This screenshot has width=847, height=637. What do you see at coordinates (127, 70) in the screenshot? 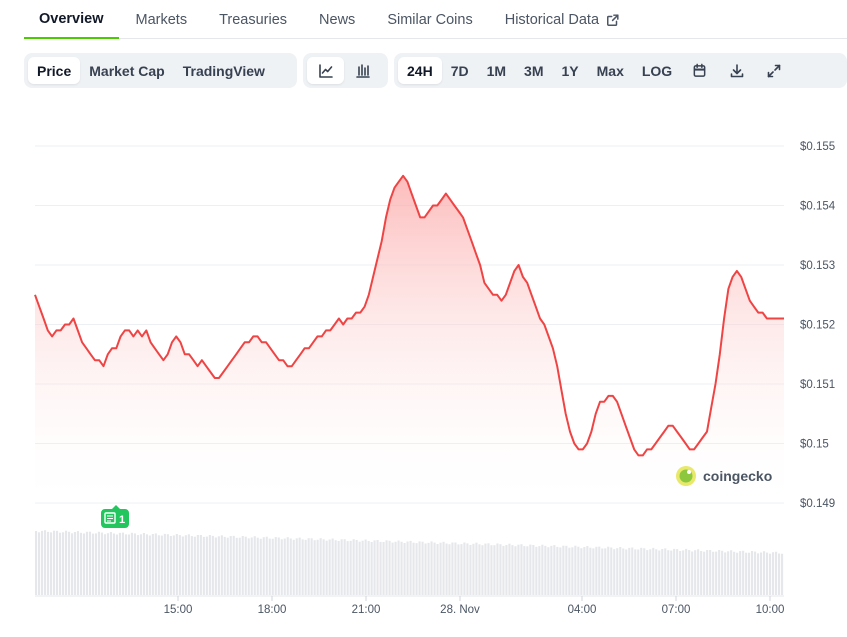
I see `market-cap-view-button: Market Cap` at bounding box center [127, 70].